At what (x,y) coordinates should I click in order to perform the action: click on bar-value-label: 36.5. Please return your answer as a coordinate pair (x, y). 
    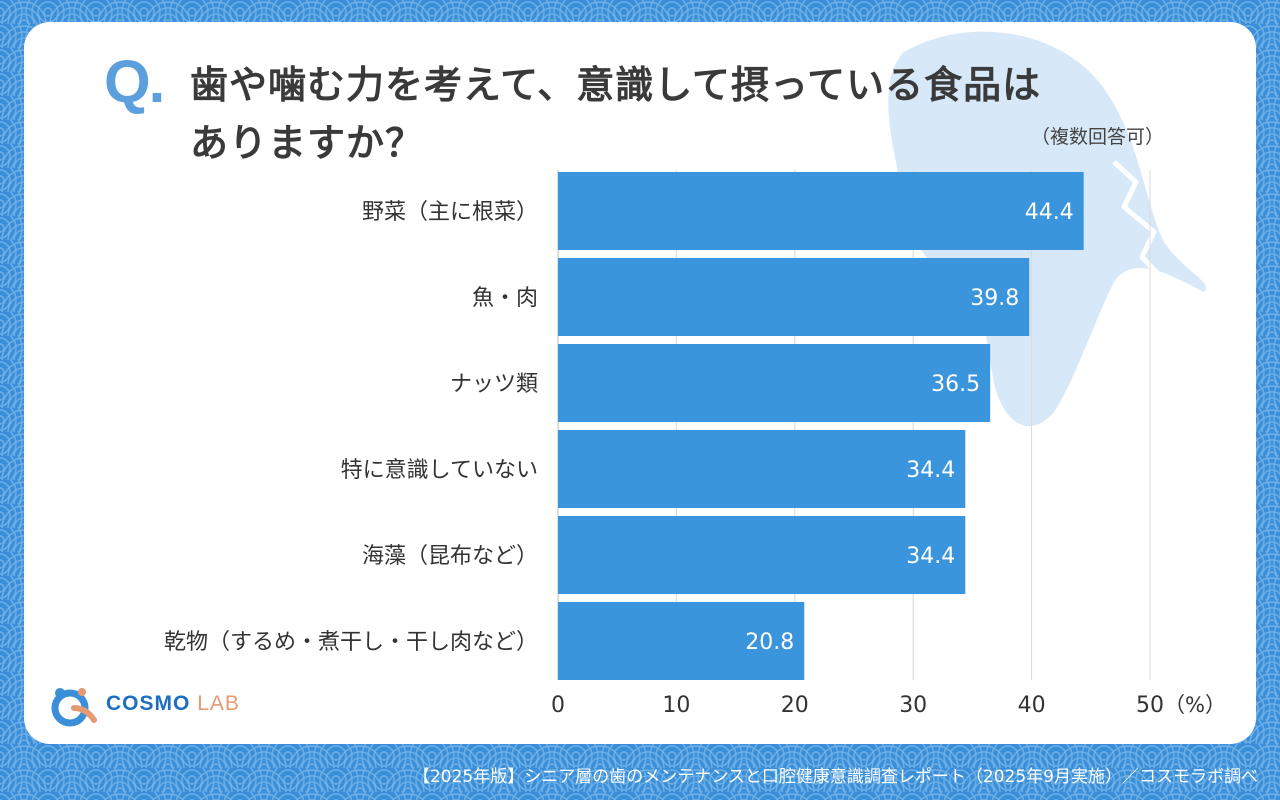
    Looking at the image, I should click on (955, 384).